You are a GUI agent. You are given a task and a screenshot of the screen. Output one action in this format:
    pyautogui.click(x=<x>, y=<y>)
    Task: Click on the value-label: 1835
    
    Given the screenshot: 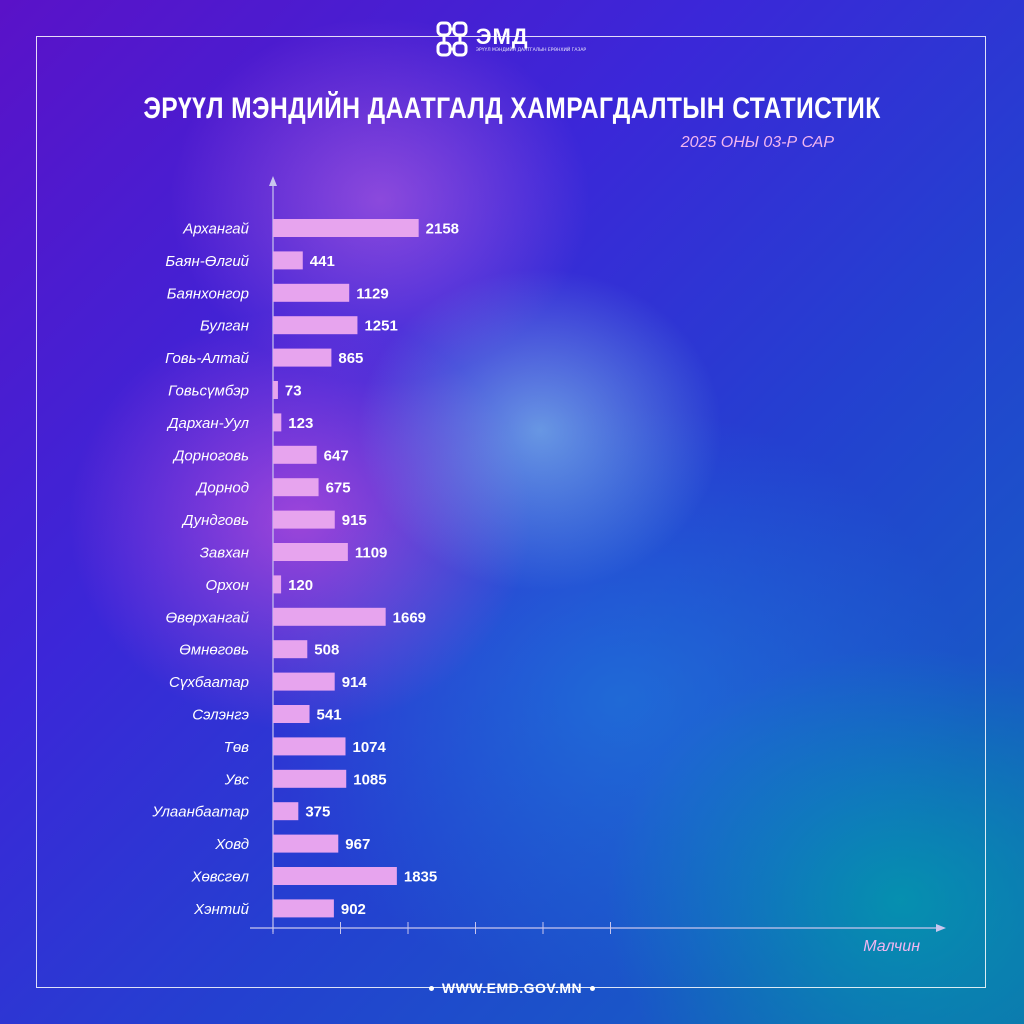 What is the action you would take?
    pyautogui.click(x=420, y=877)
    